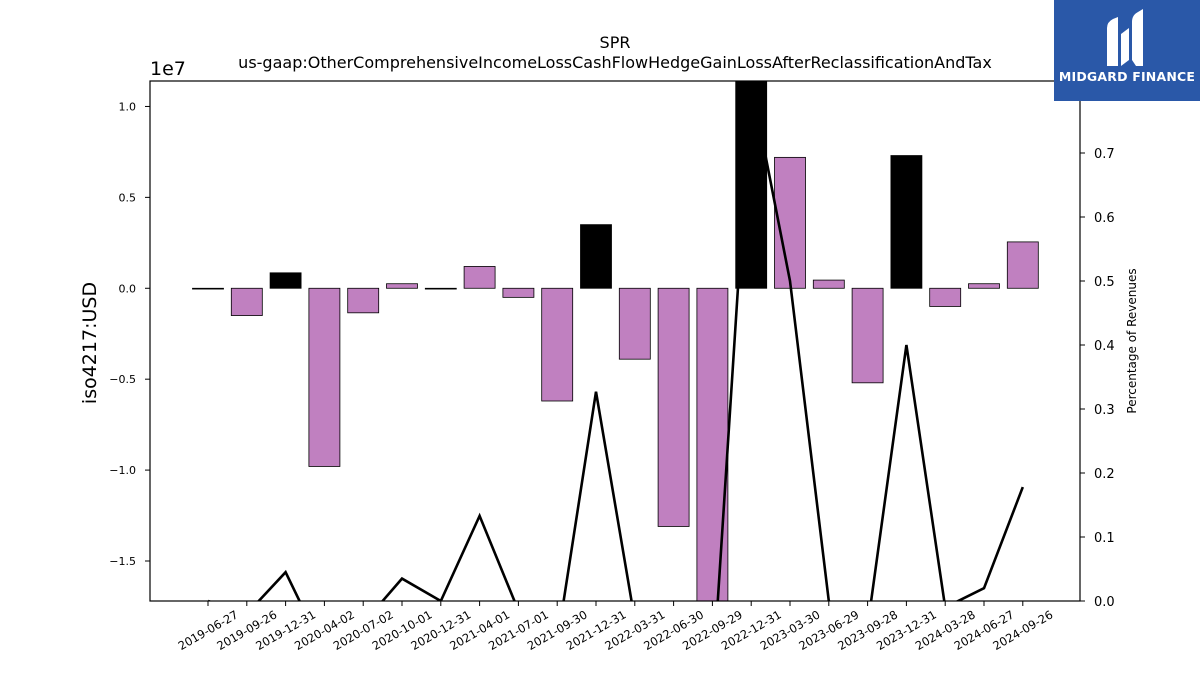 This screenshot has height=675, width=1200. What do you see at coordinates (1104, 602) in the screenshot?
I see `y2-tick-label: 0.0` at bounding box center [1104, 602].